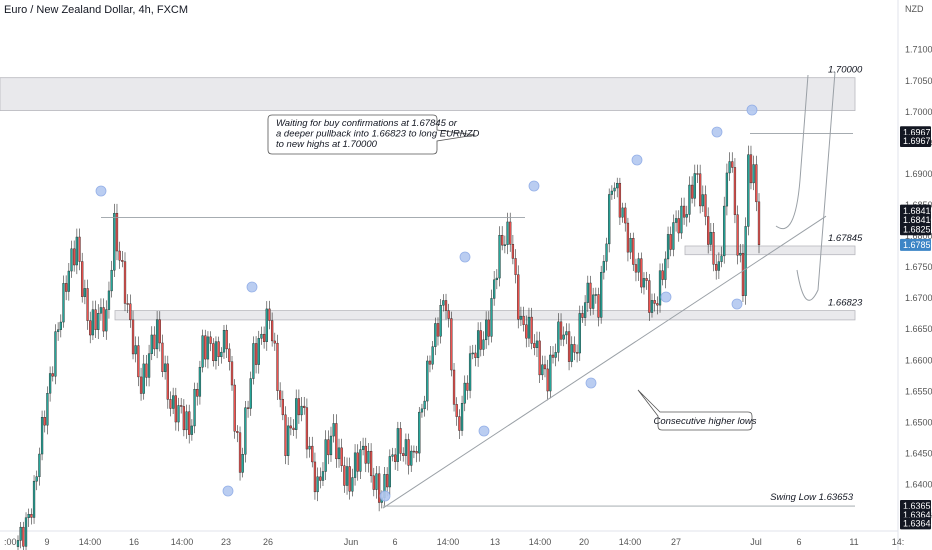  I want to click on price-tick-label: 1.66500, so click(918, 329).